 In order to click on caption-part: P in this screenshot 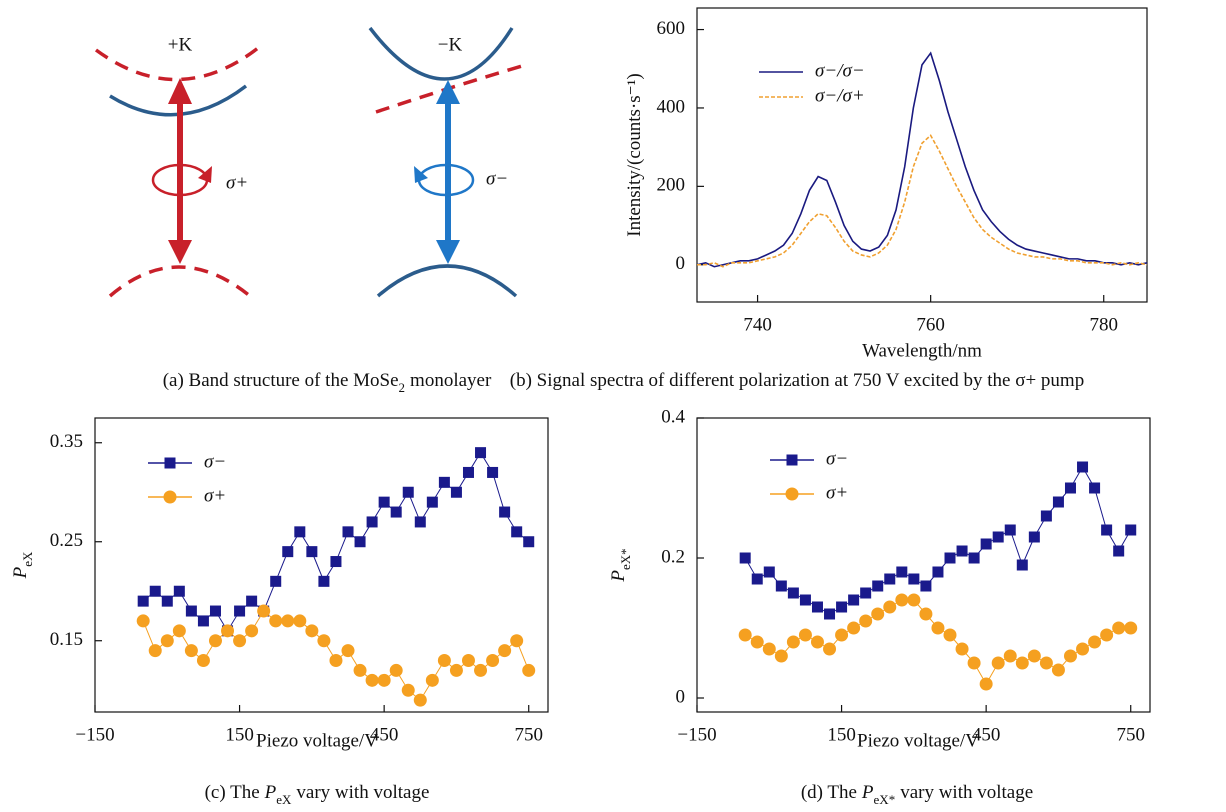, I will do `click(867, 792)`.